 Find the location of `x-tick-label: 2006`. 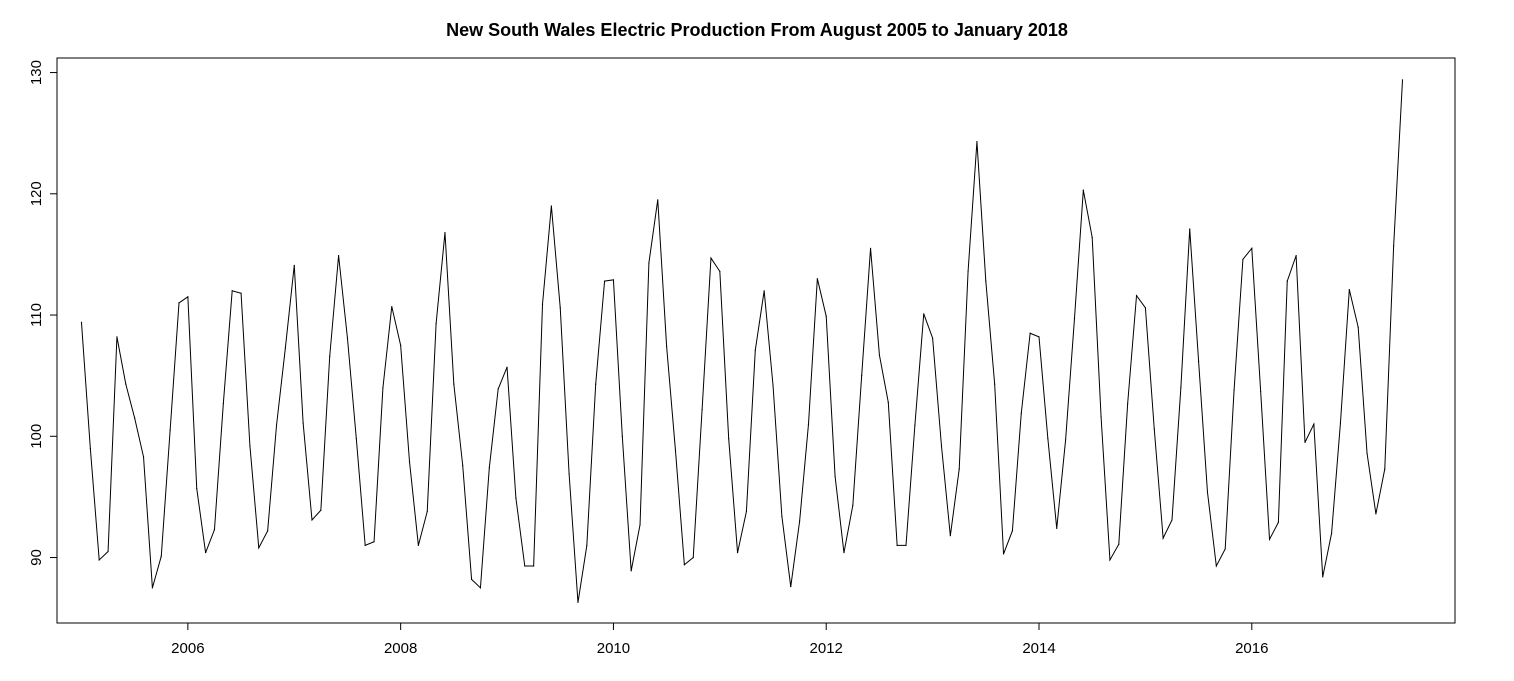

x-tick-label: 2006 is located at coordinates (187, 648).